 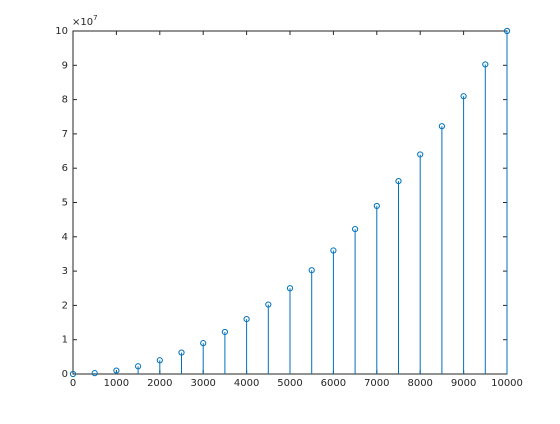 I want to click on x-tick-label: 6000, so click(x=333, y=383).